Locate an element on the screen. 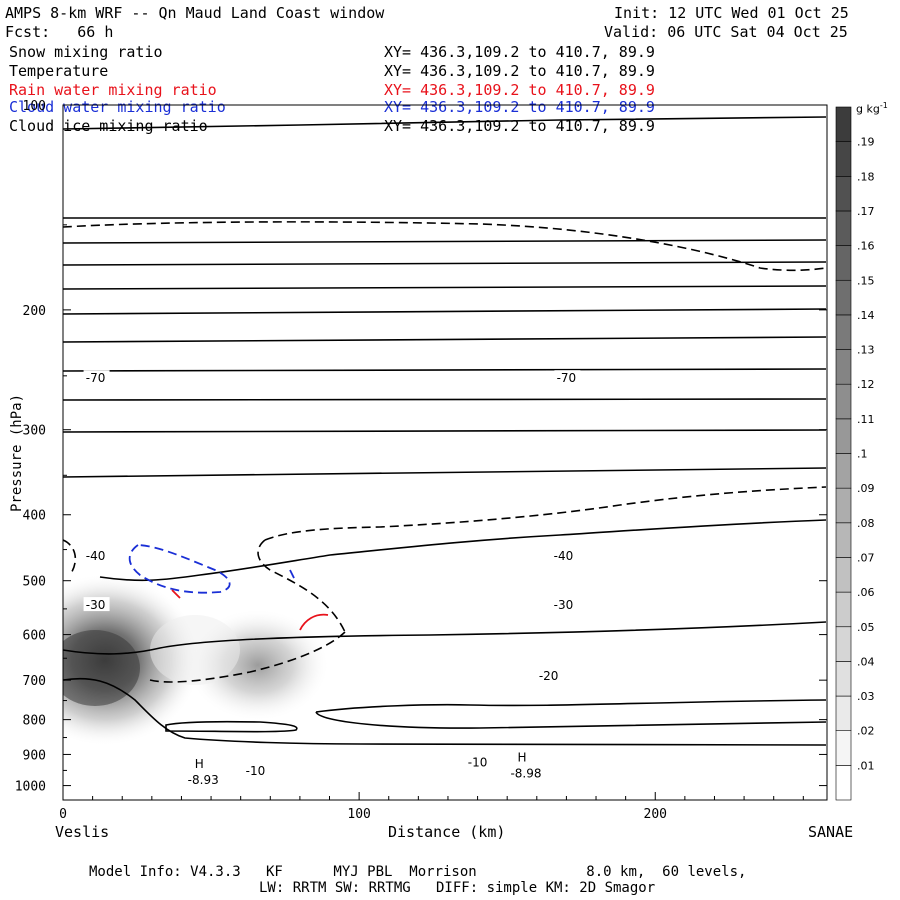 The image size is (900, 900). y-tick-label: 500 is located at coordinates (34, 582).